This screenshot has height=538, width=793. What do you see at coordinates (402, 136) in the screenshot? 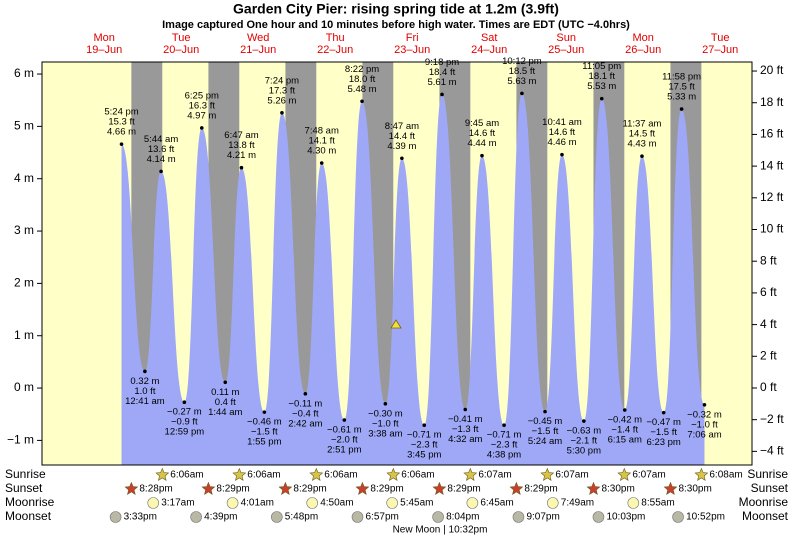
I see `tide-label: 14.4 ft` at bounding box center [402, 136].